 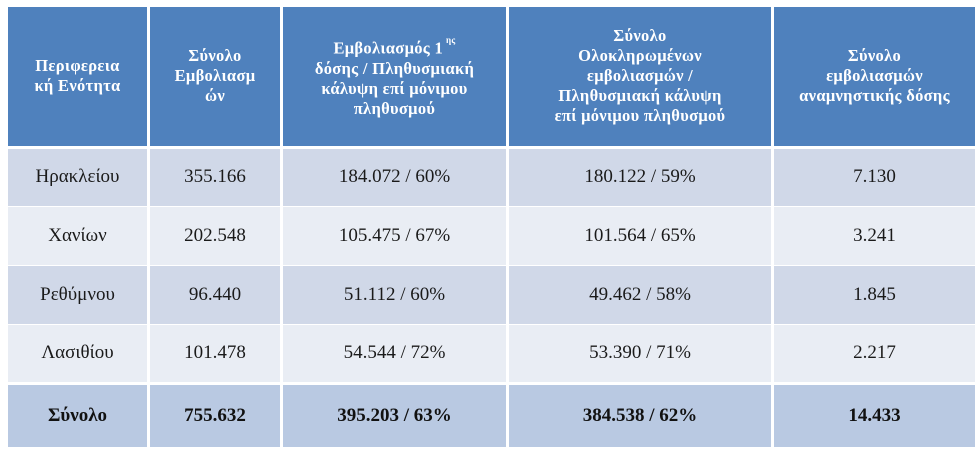 I want to click on header-completed-line: εμβολιασμών /, so click(x=640, y=76).